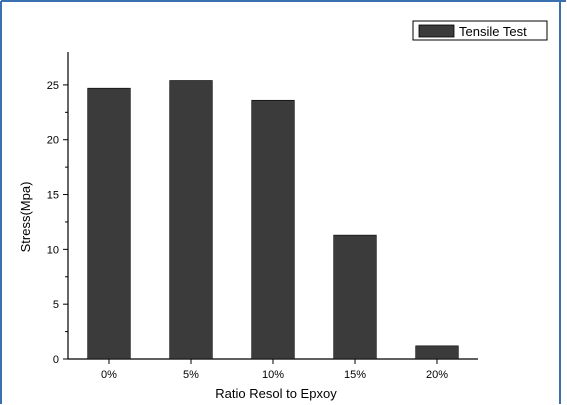 The image size is (567, 405). I want to click on legend: Tensile Test, so click(480, 30).